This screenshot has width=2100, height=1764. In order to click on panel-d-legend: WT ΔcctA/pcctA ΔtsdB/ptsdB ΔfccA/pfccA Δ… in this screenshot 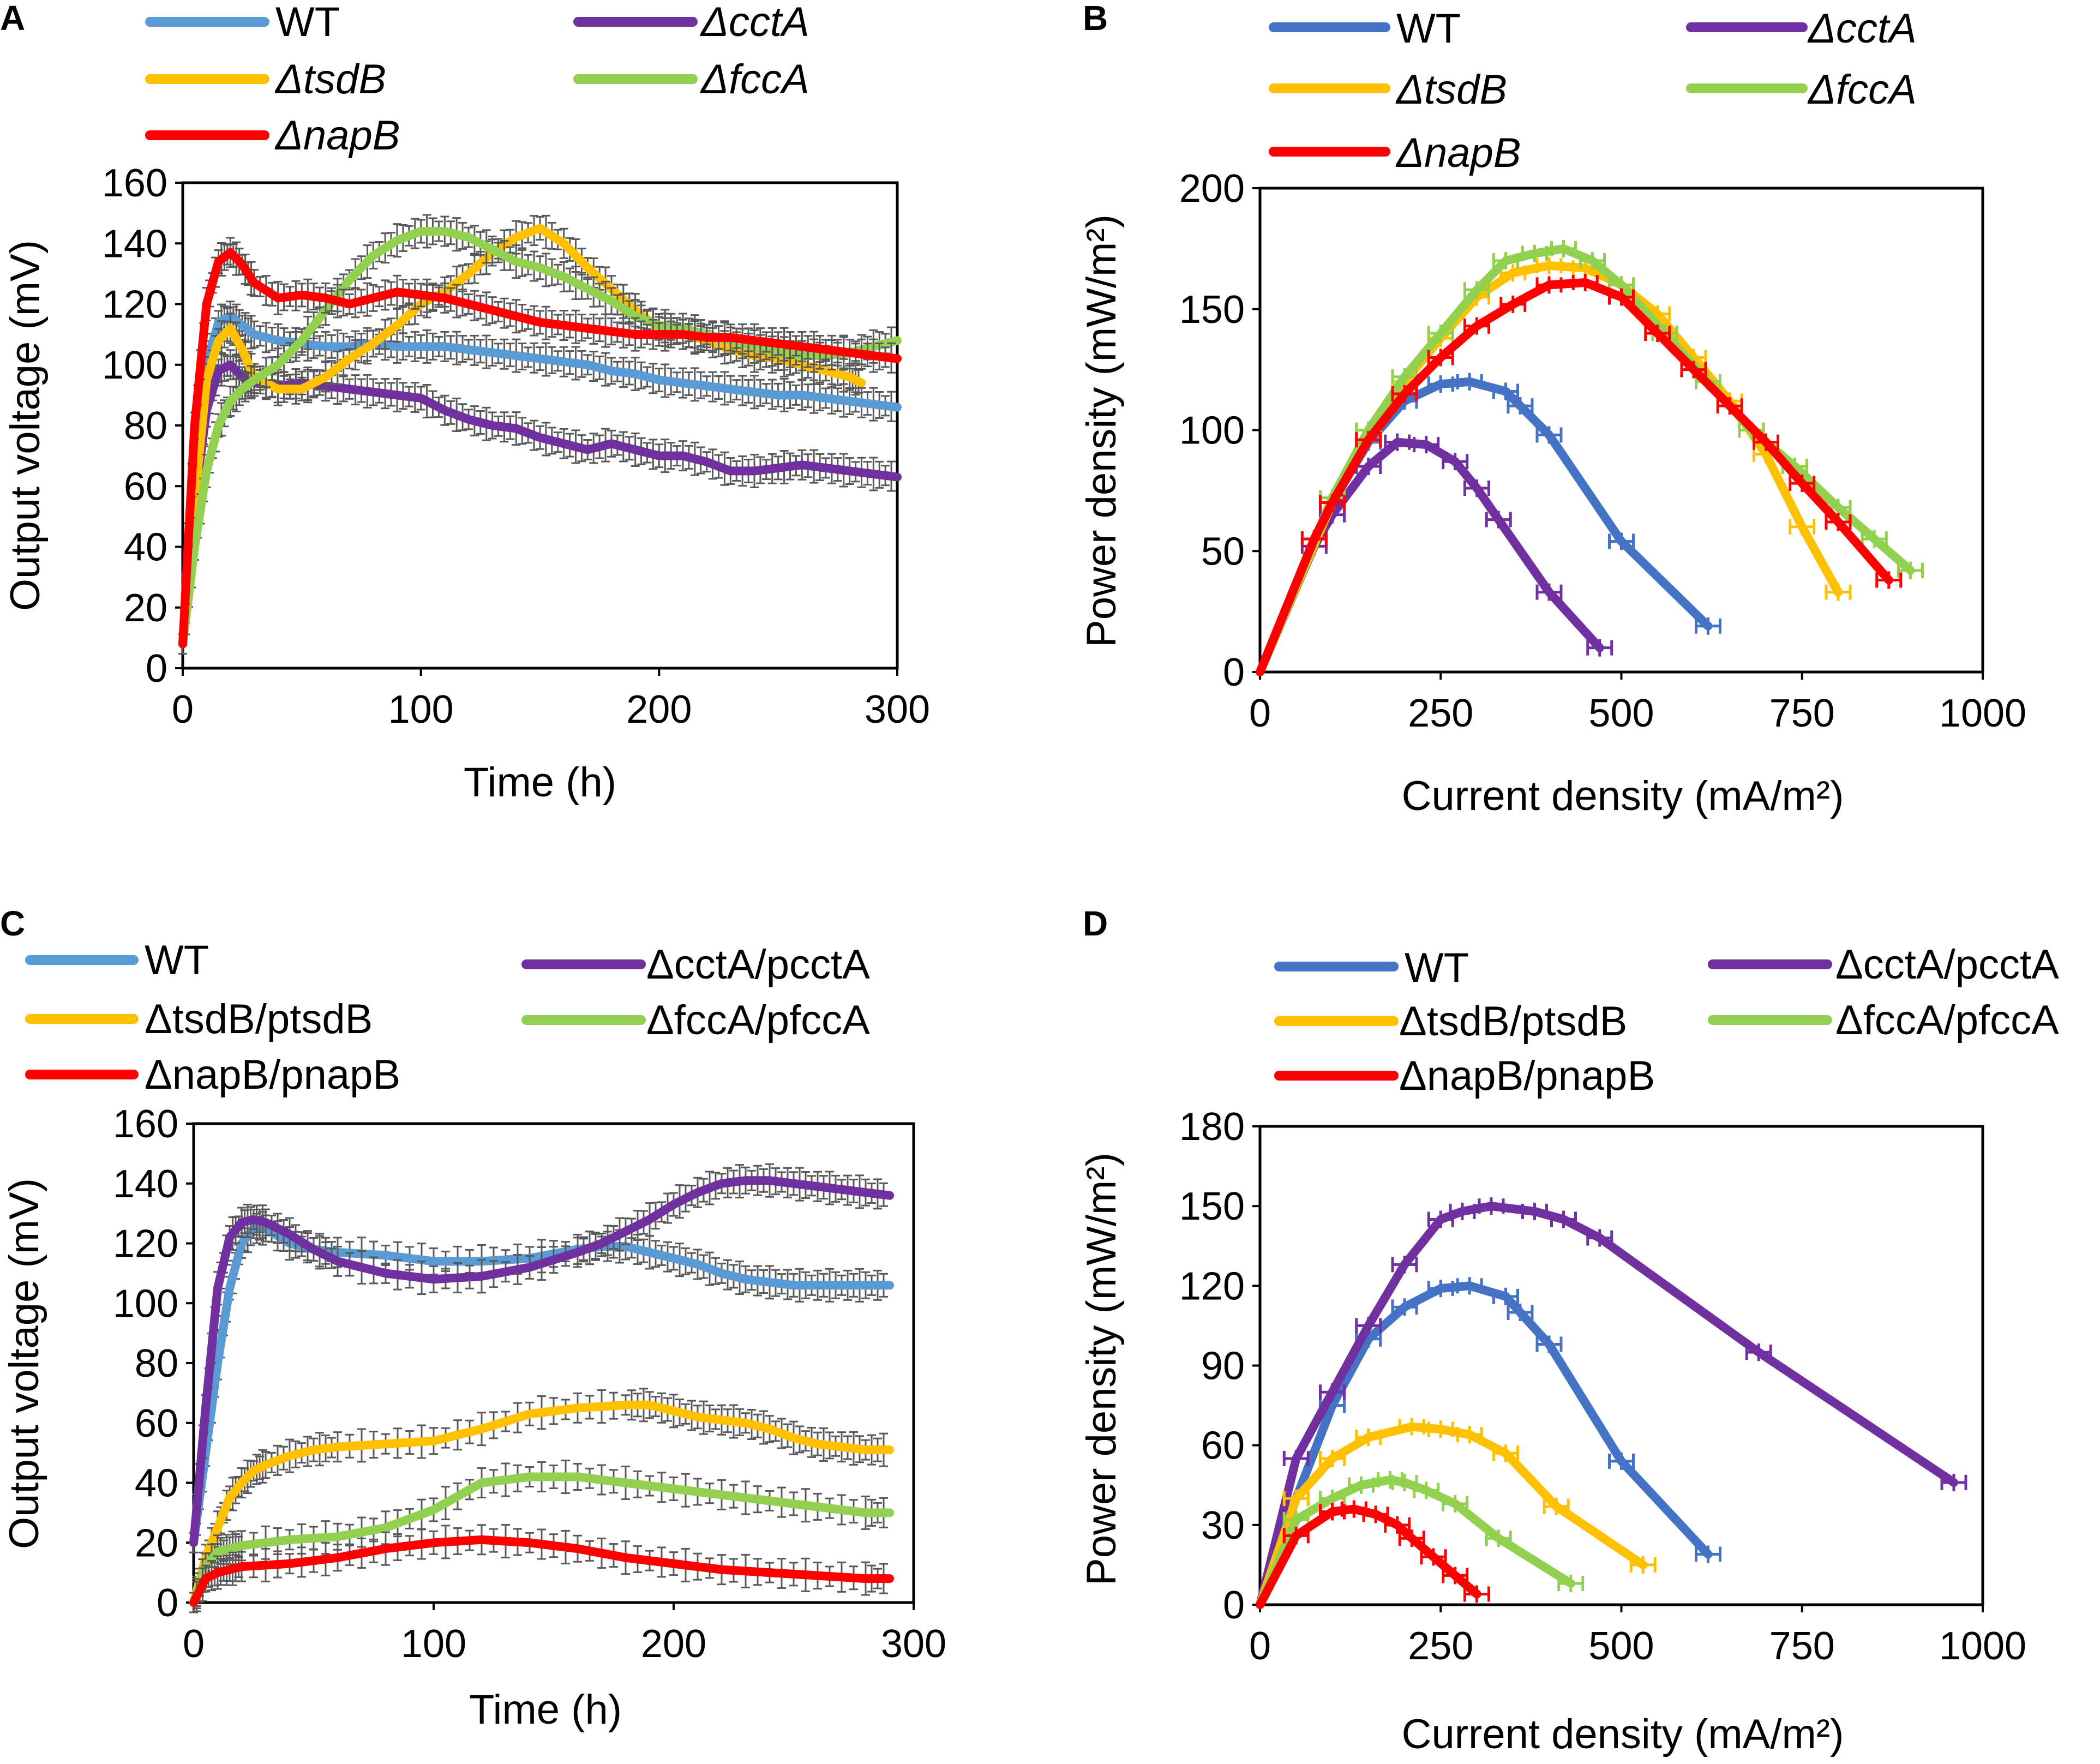, I will do `click(1666, 1020)`.